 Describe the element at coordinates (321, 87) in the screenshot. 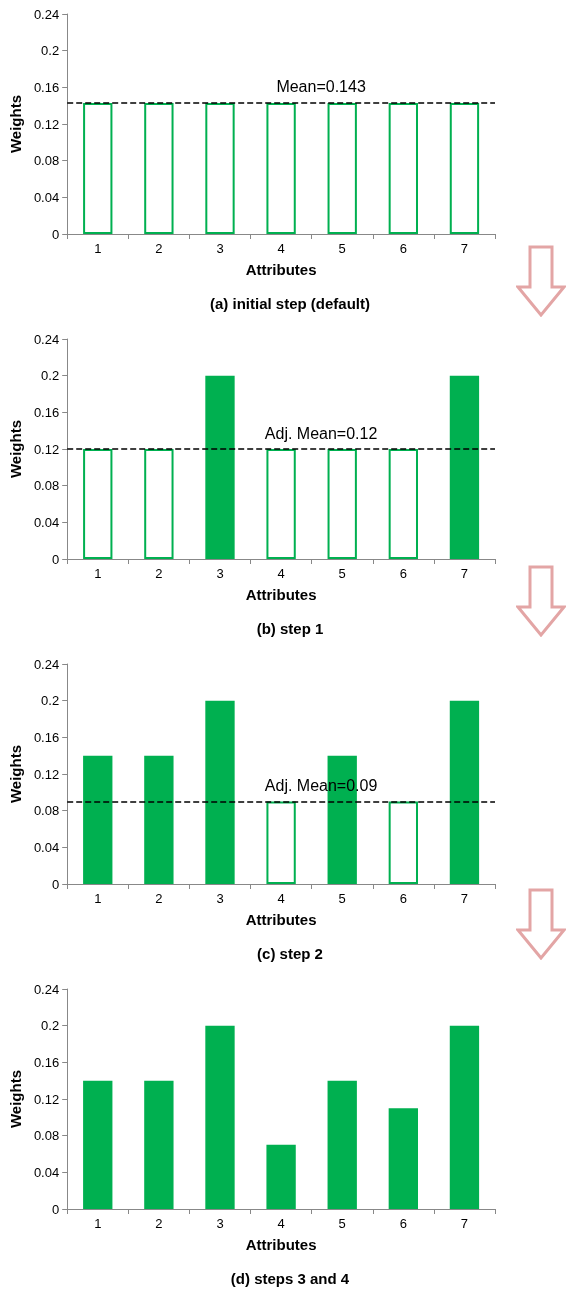

I see `ref-line-label: Mean=0.143` at that location.